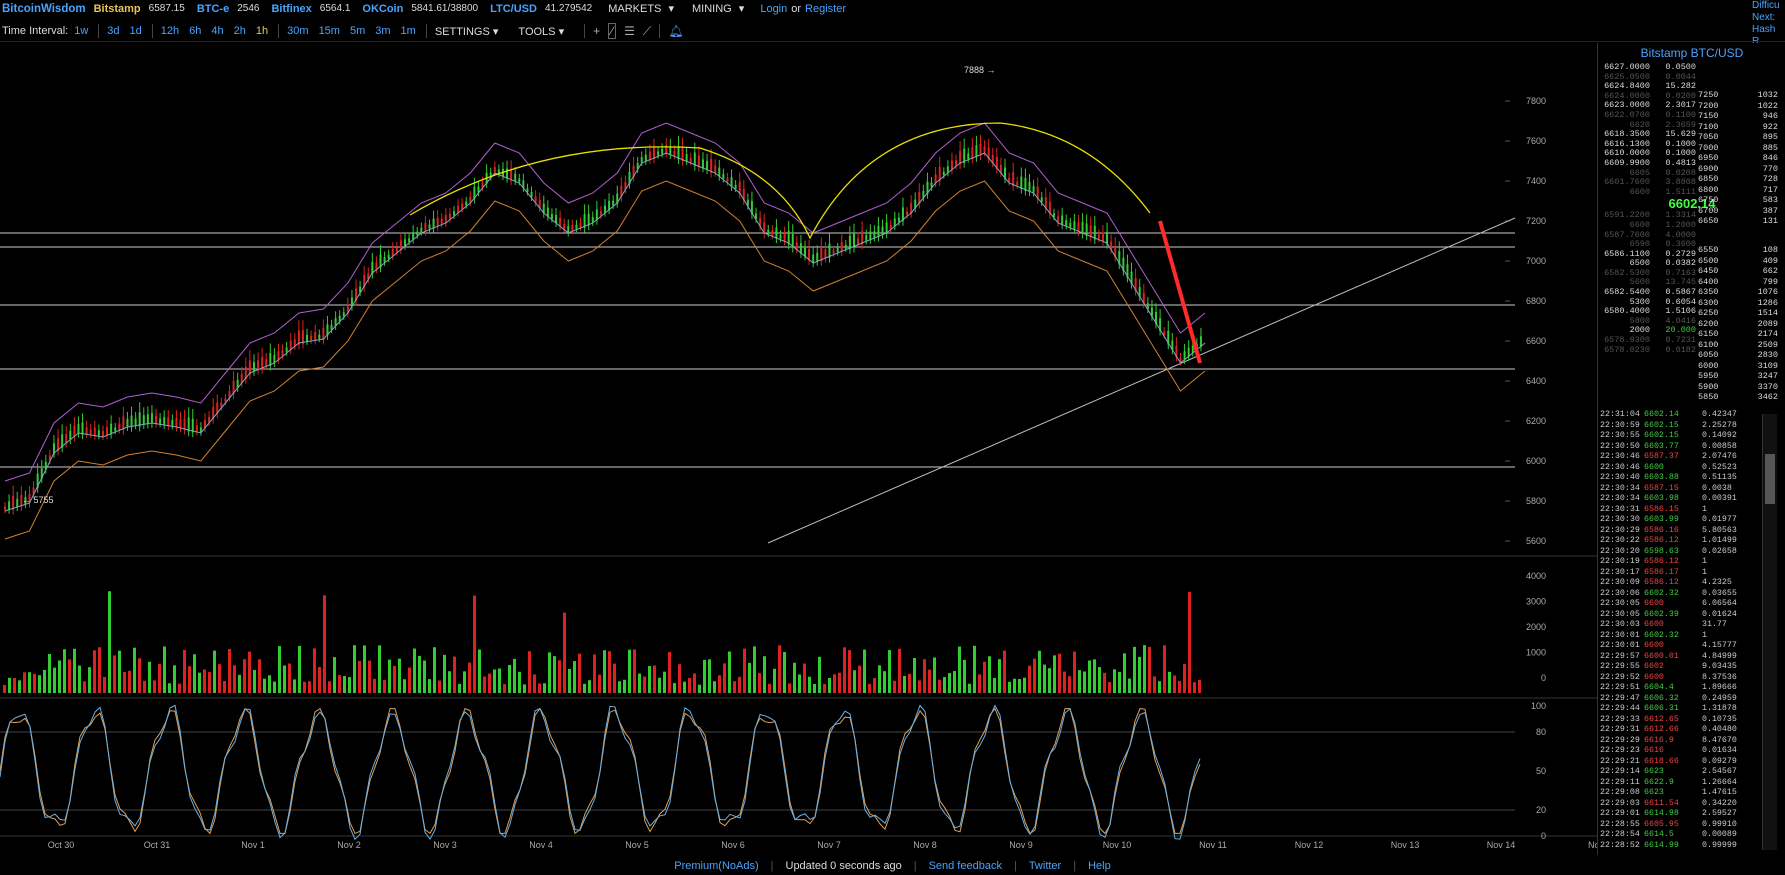 This screenshot has width=1785, height=875. What do you see at coordinates (513, 8) in the screenshot?
I see `ticker-name: LTC/USD` at bounding box center [513, 8].